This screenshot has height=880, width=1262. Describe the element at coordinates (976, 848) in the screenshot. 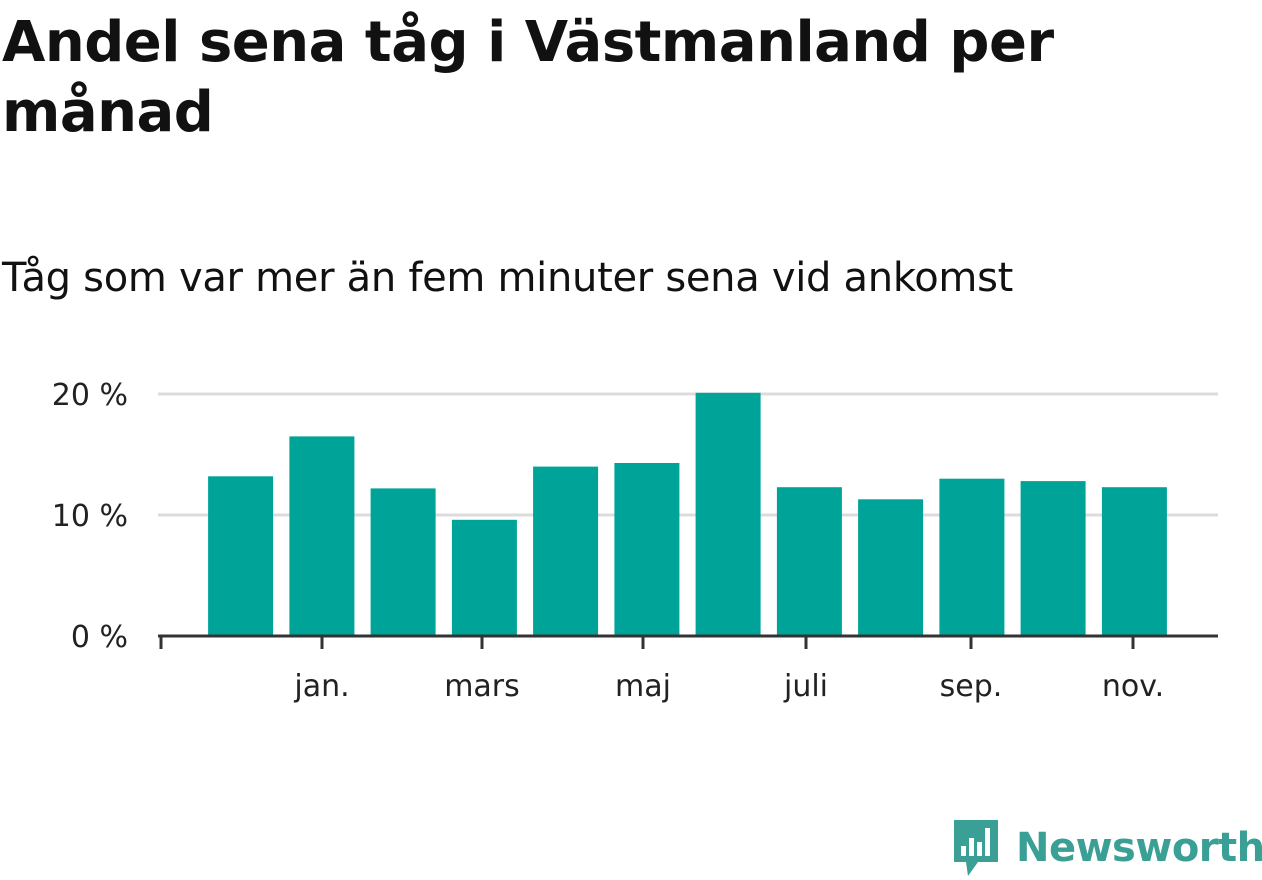

I see `newsworthy-logo-icon` at that location.